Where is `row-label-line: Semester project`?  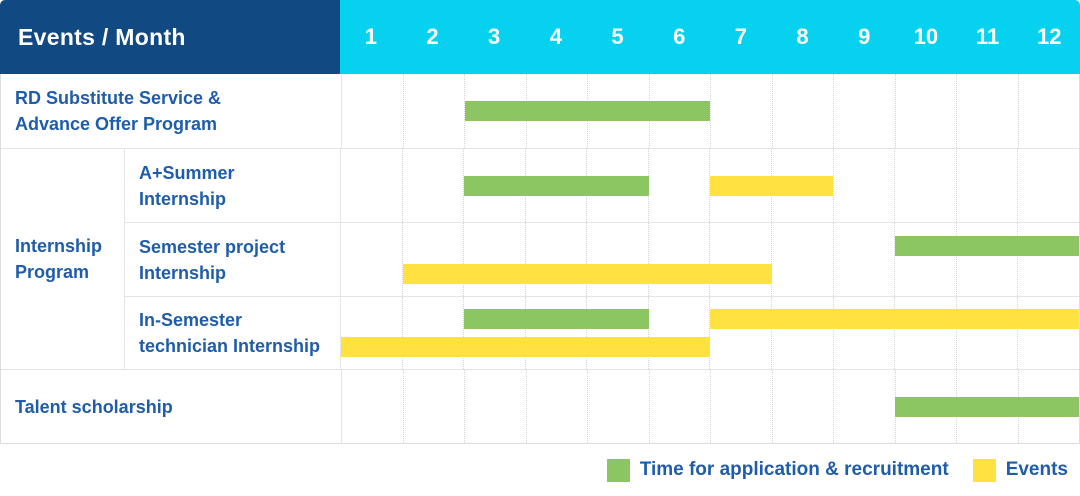 row-label-line: Semester project is located at coordinates (212, 246).